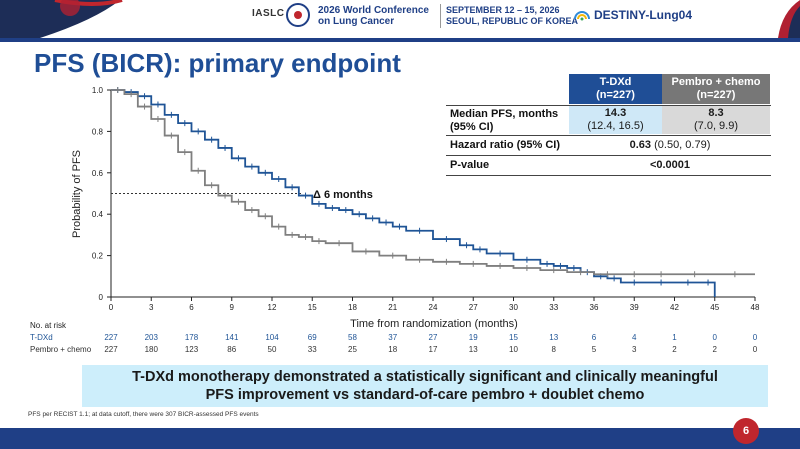  Describe the element at coordinates (373, 10) in the screenshot. I see `conference-line-1: 2026 World Conference` at that location.